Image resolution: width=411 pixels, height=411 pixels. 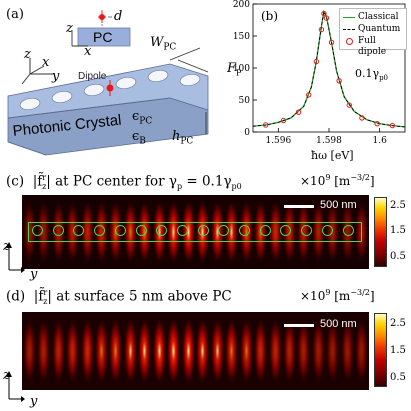 What do you see at coordinates (329, 69) in the screenshot?
I see `quantum-line` at bounding box center [329, 69].